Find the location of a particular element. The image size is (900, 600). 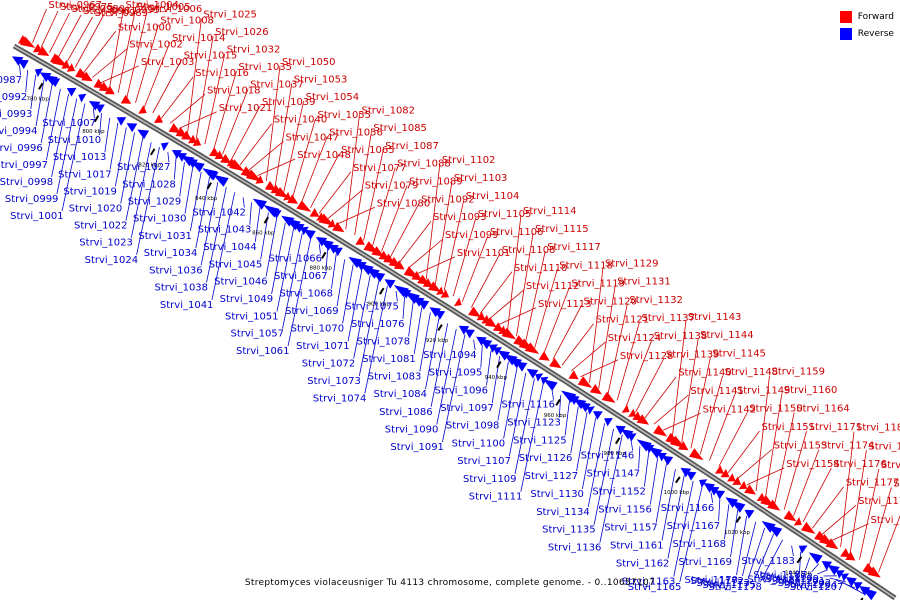

scale-tick-label: 900 kbp is located at coordinates (379, 305).